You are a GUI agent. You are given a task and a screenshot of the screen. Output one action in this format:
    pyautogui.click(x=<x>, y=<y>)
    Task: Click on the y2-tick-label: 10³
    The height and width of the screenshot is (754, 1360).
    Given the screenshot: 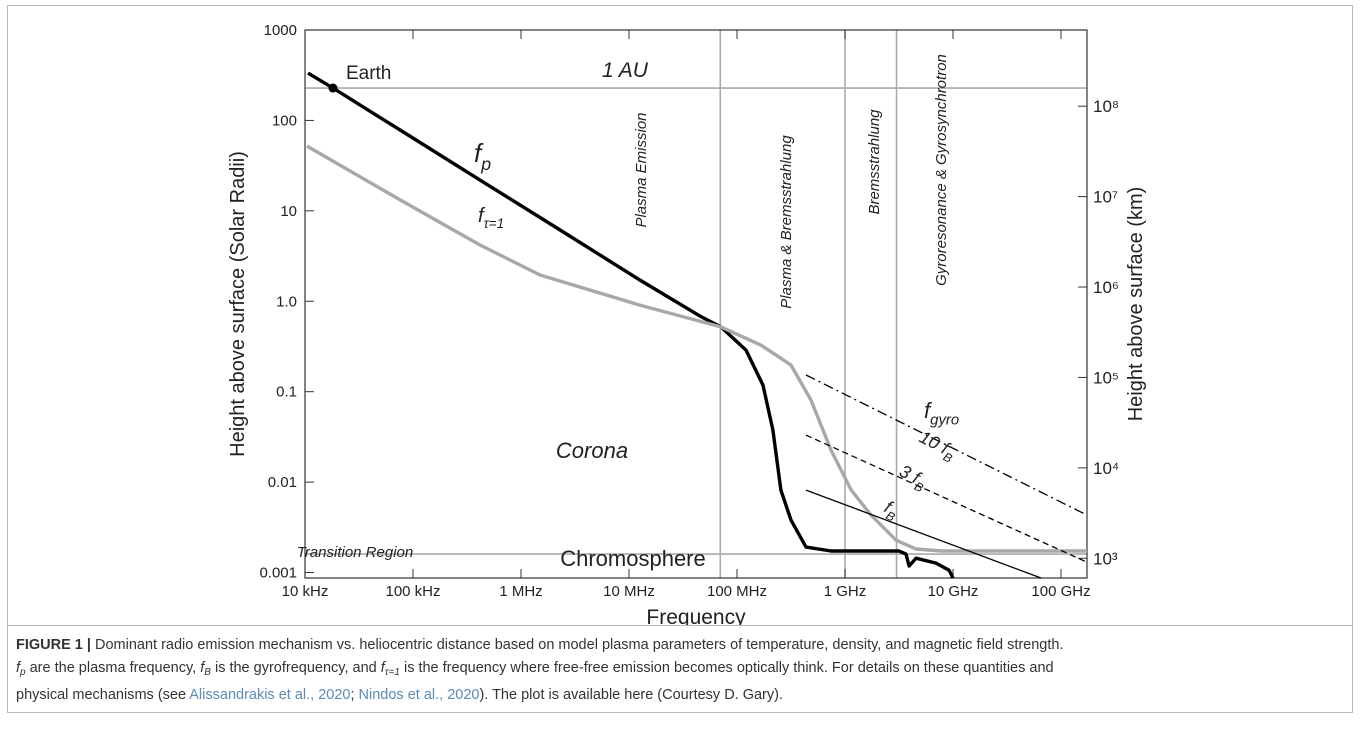 What is the action you would take?
    pyautogui.click(x=1105, y=558)
    